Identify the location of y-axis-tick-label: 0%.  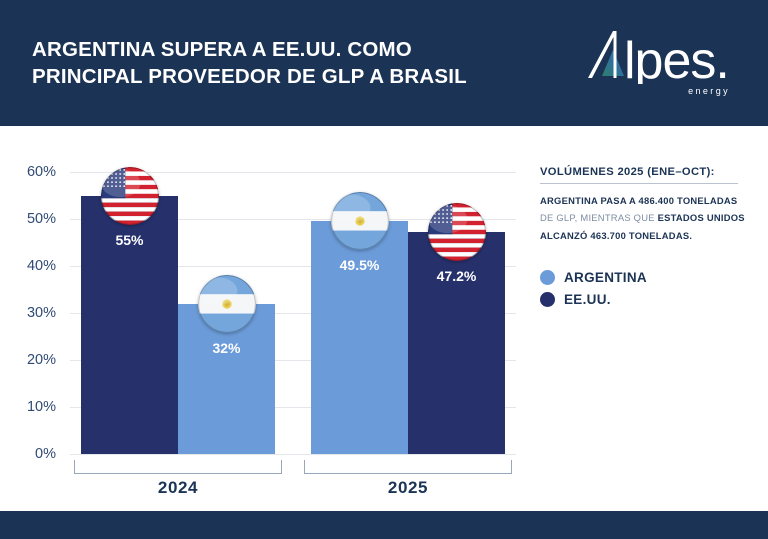
(45, 454).